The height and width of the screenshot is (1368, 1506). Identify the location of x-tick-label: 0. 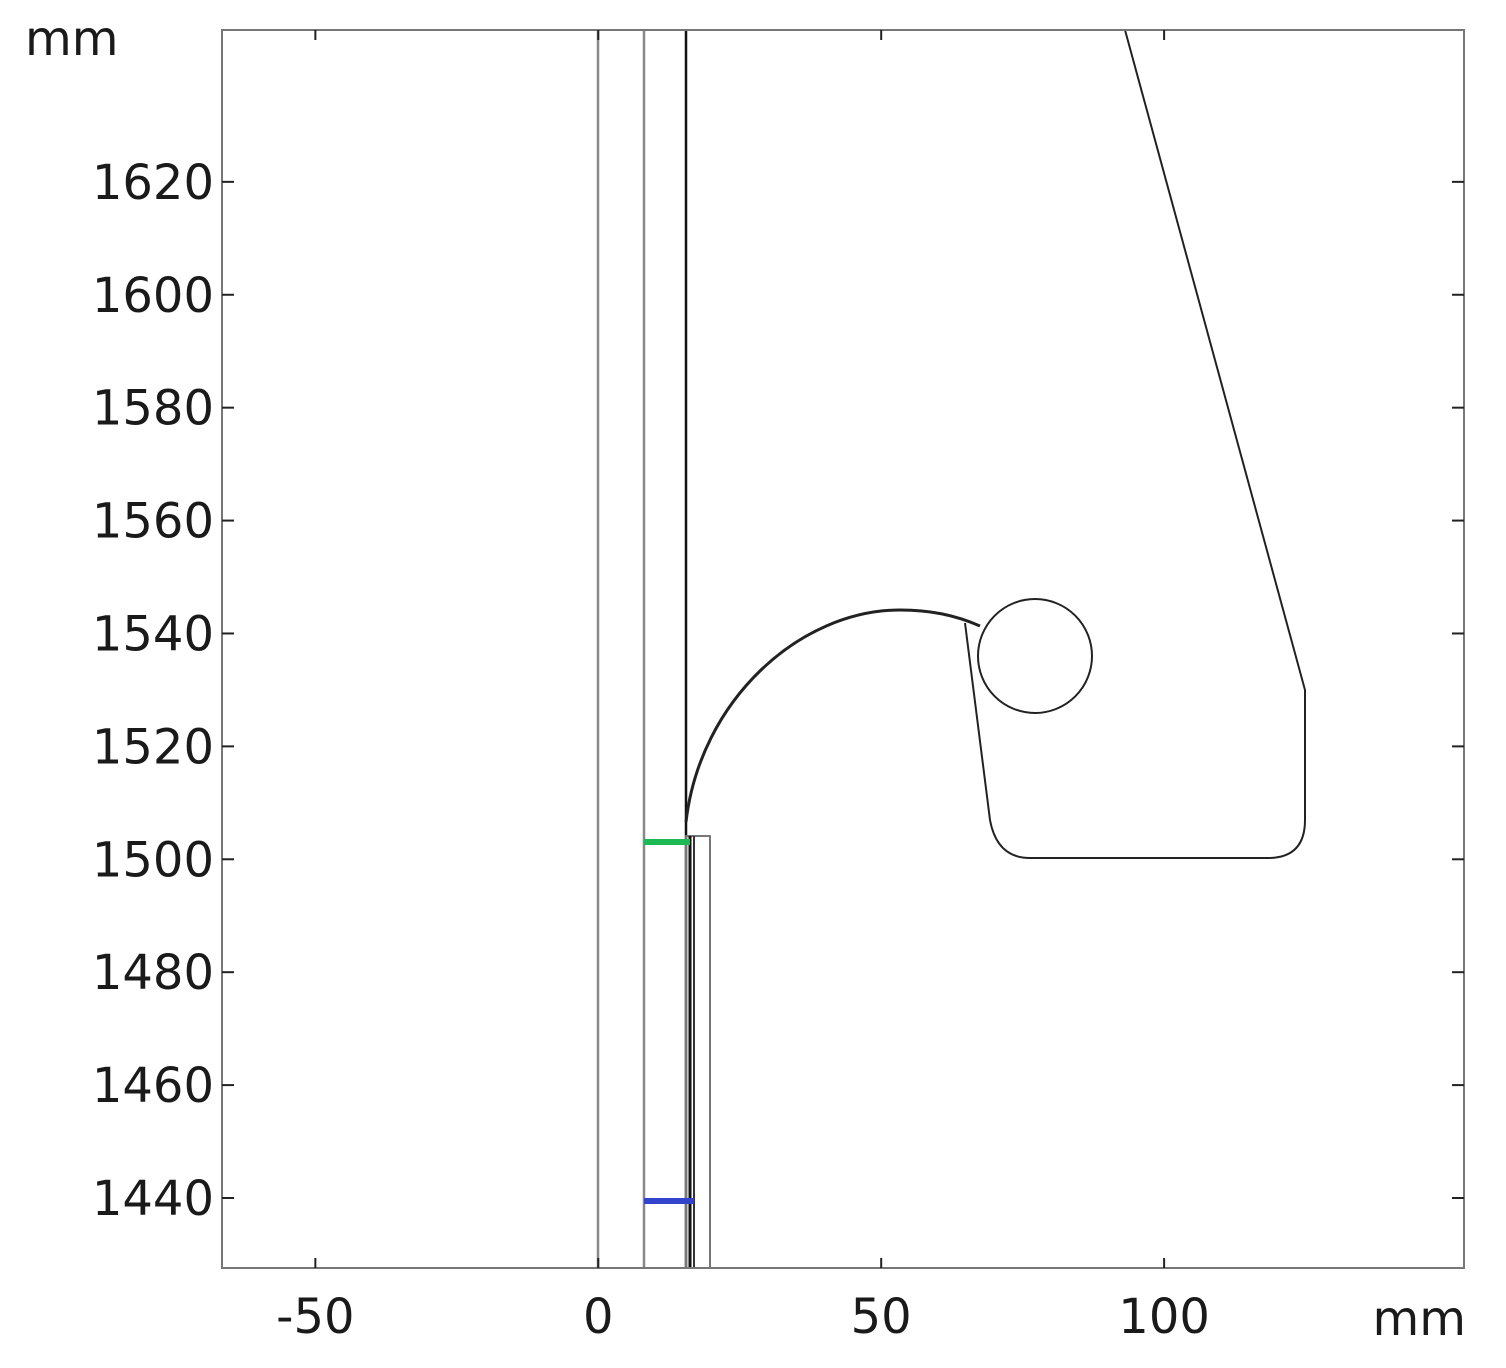
(598, 1317).